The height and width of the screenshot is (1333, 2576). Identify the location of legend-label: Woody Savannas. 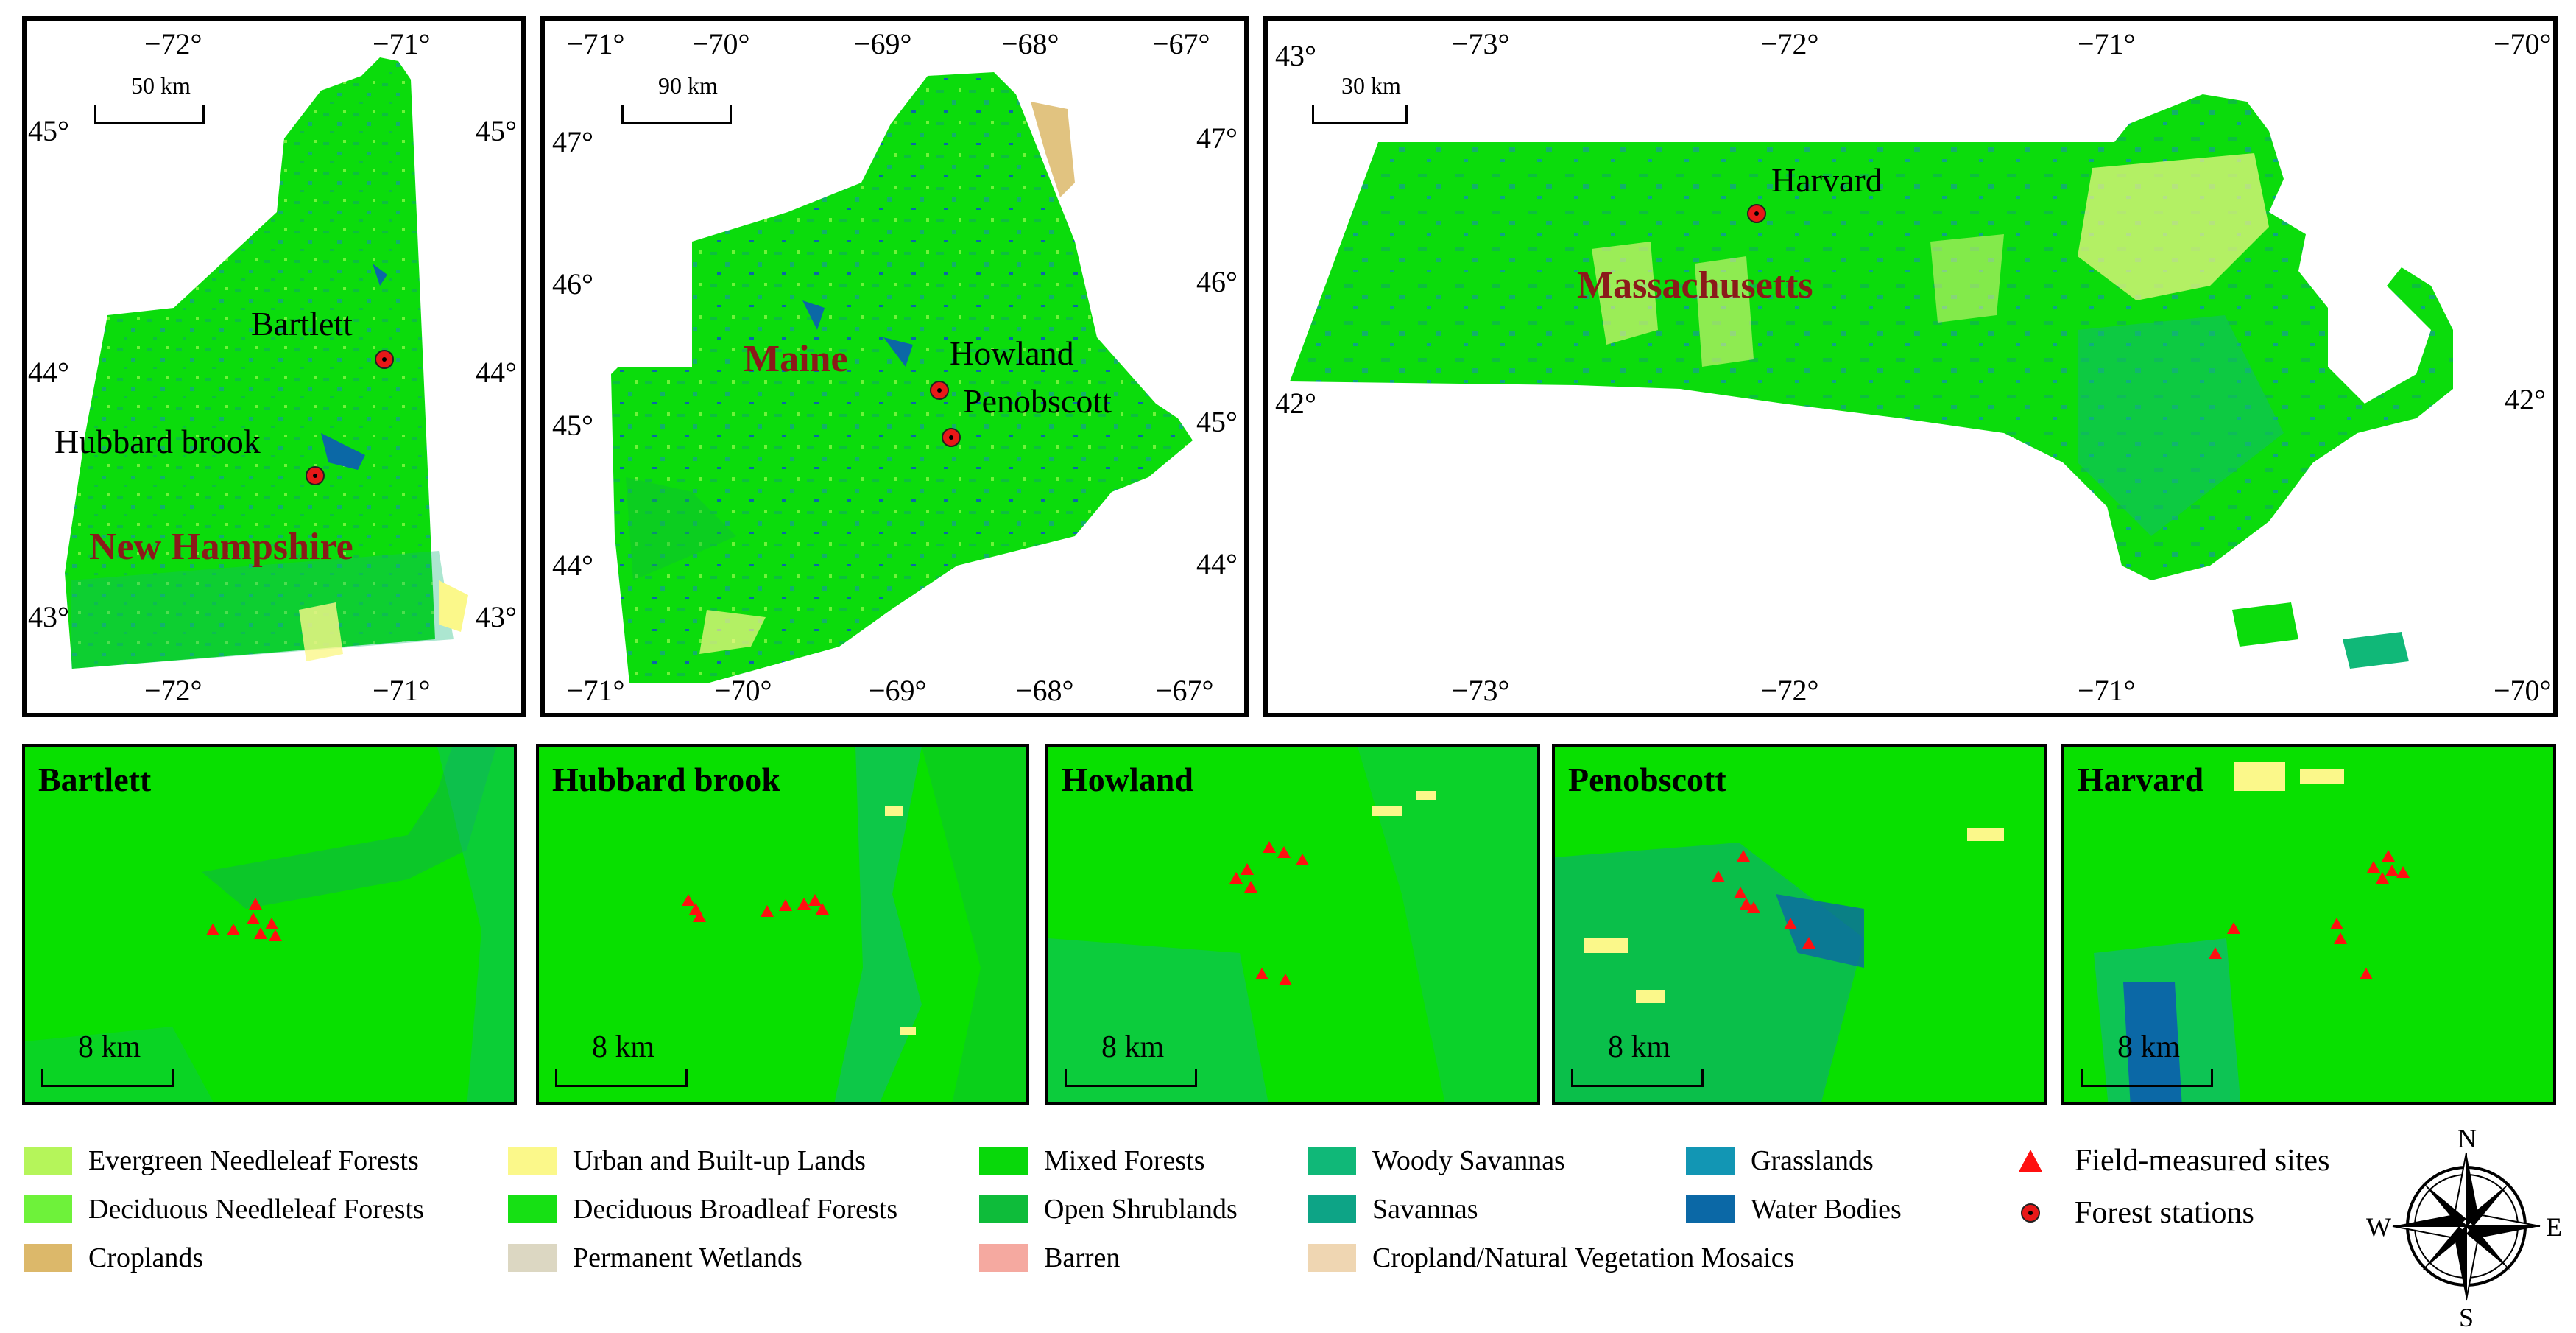
(1468, 1161).